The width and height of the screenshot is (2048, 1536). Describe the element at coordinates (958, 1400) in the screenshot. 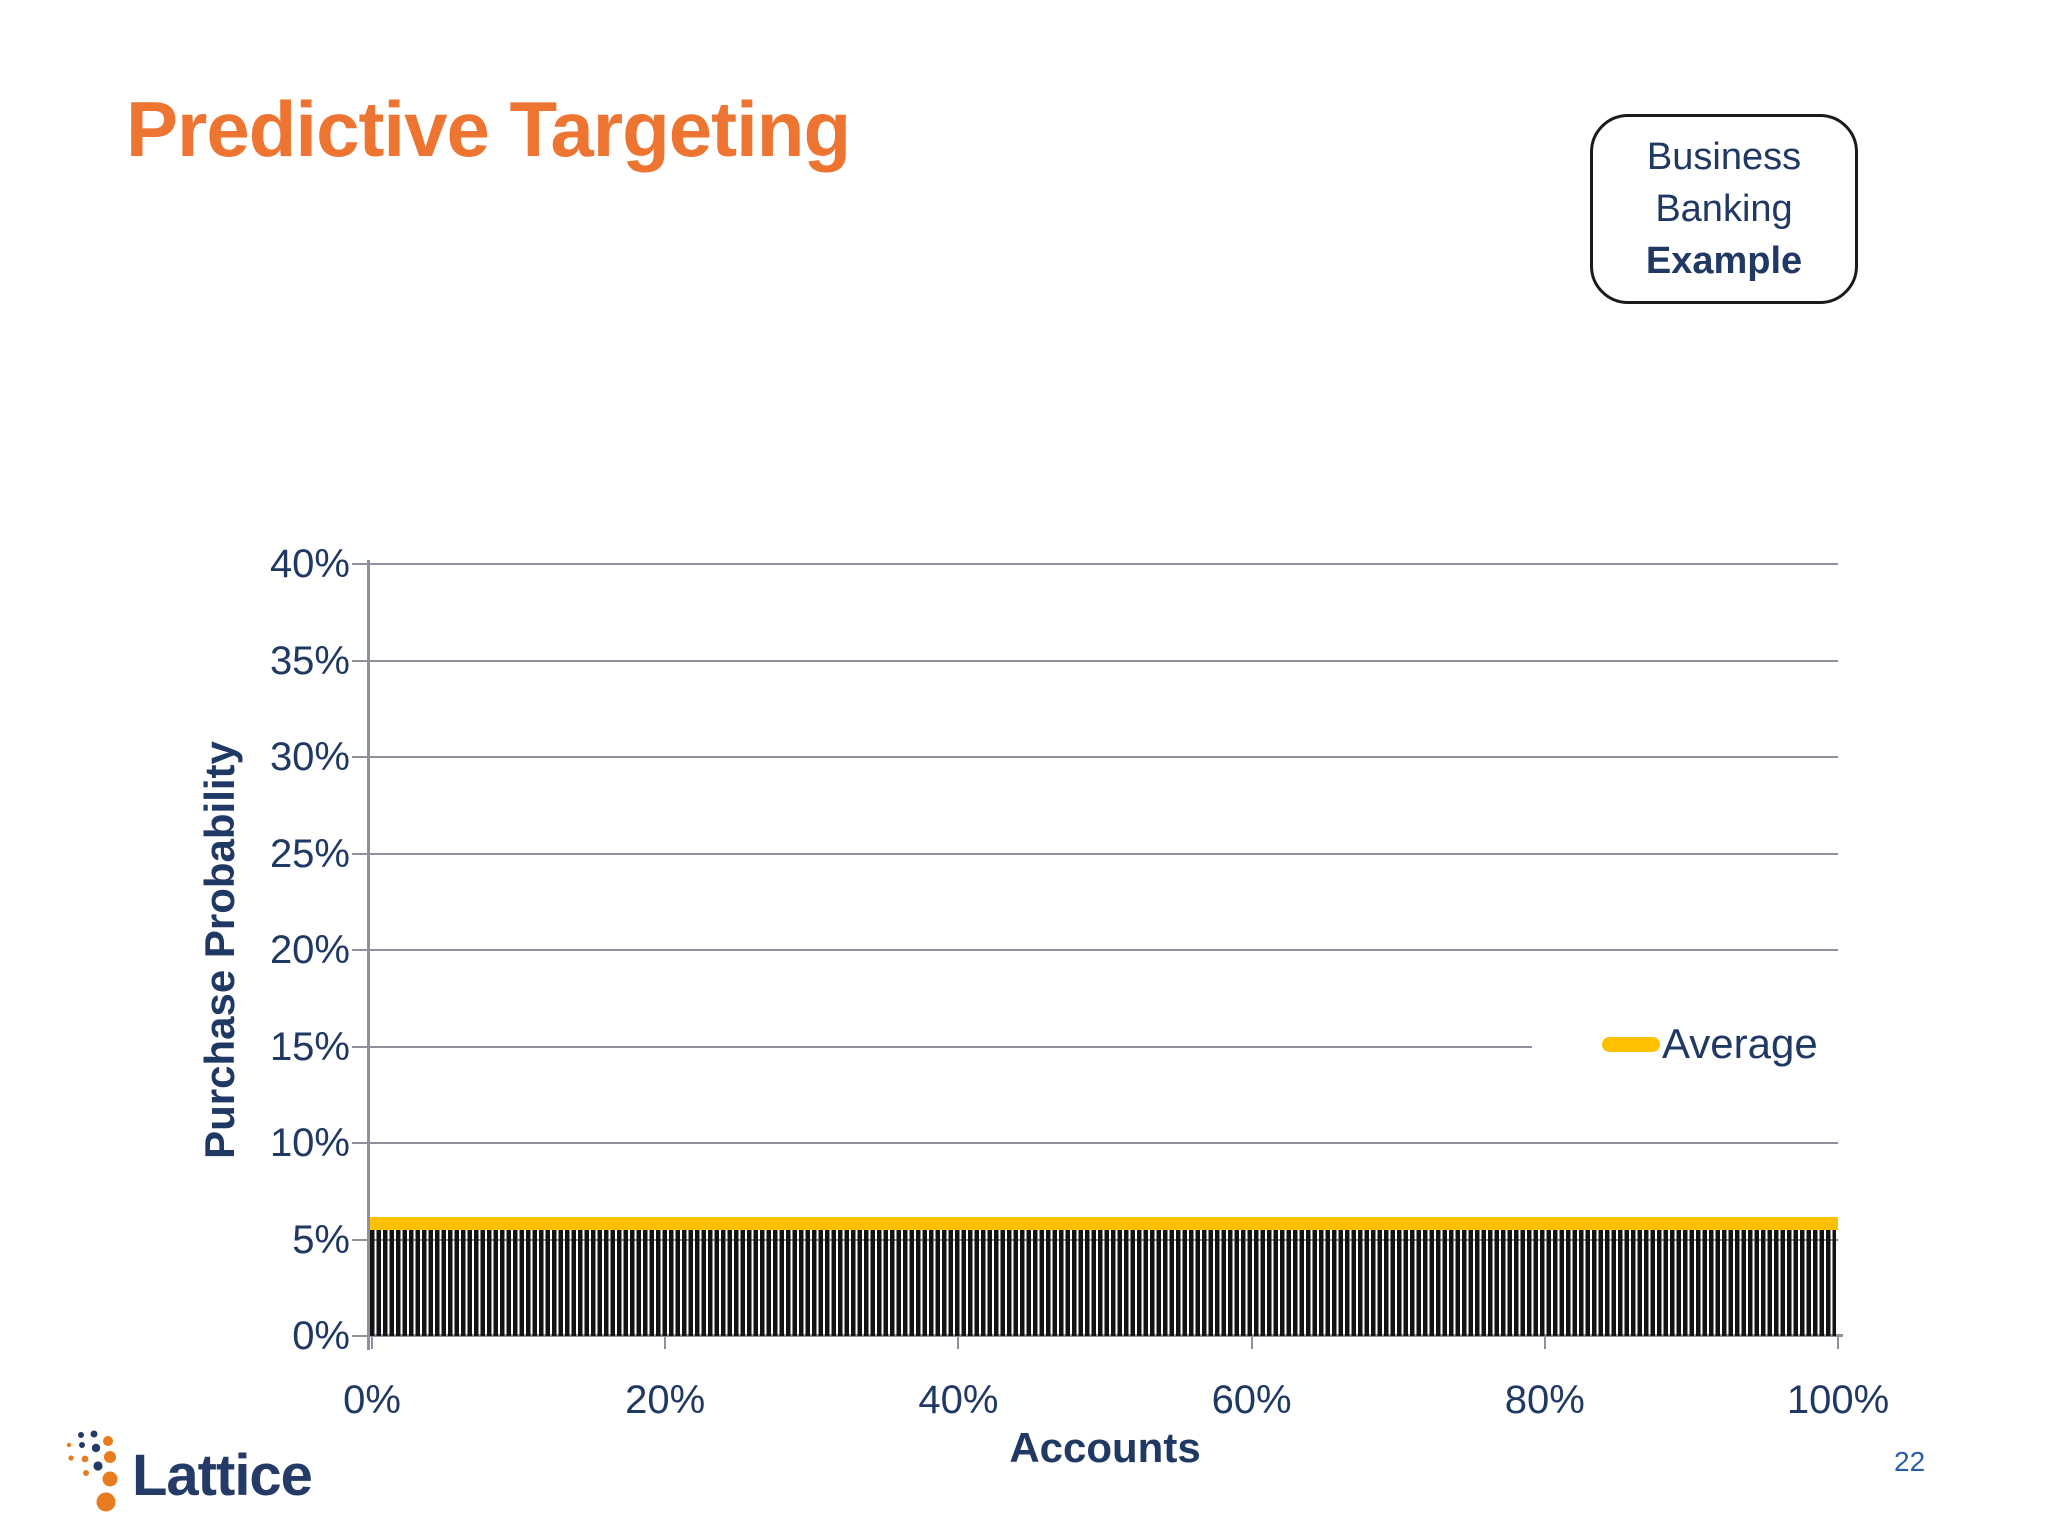

I see `x-tick-label: 40%` at that location.